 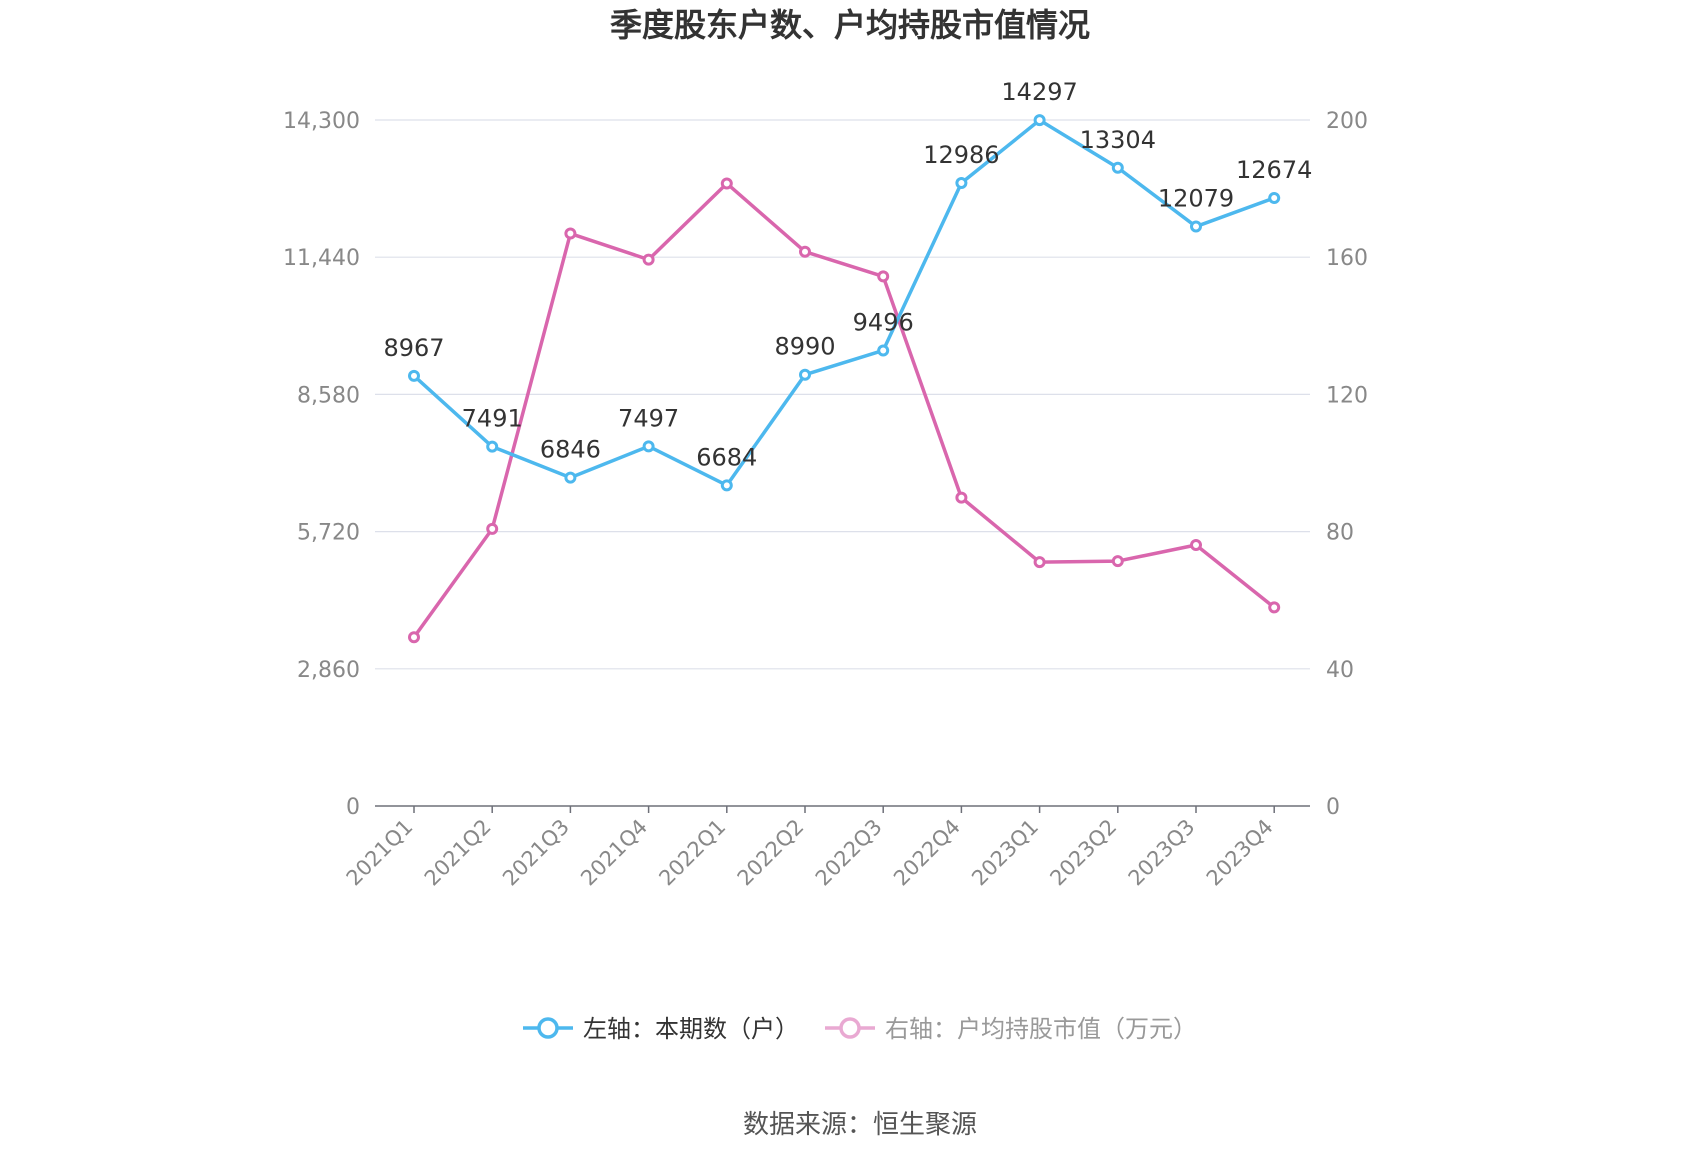 What do you see at coordinates (1274, 170) in the screenshot?
I see `data-label: 12674` at bounding box center [1274, 170].